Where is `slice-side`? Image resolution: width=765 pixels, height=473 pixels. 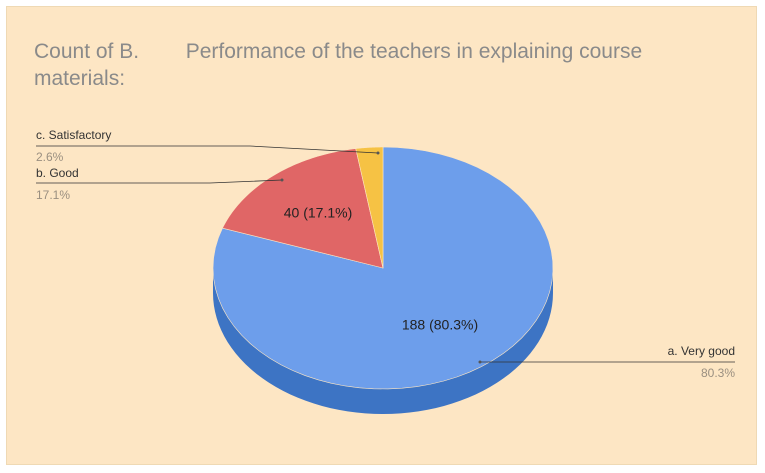 slice-side is located at coordinates (383, 341).